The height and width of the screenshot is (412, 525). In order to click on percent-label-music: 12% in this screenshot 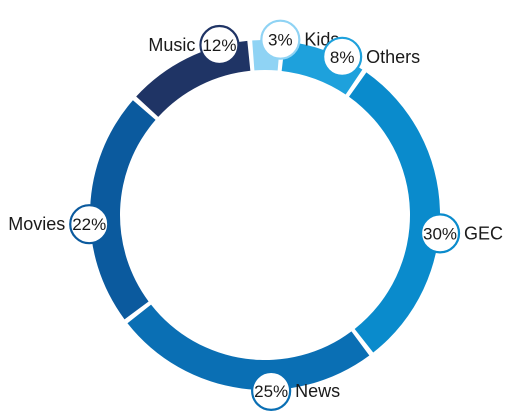, I will do `click(219, 45)`.